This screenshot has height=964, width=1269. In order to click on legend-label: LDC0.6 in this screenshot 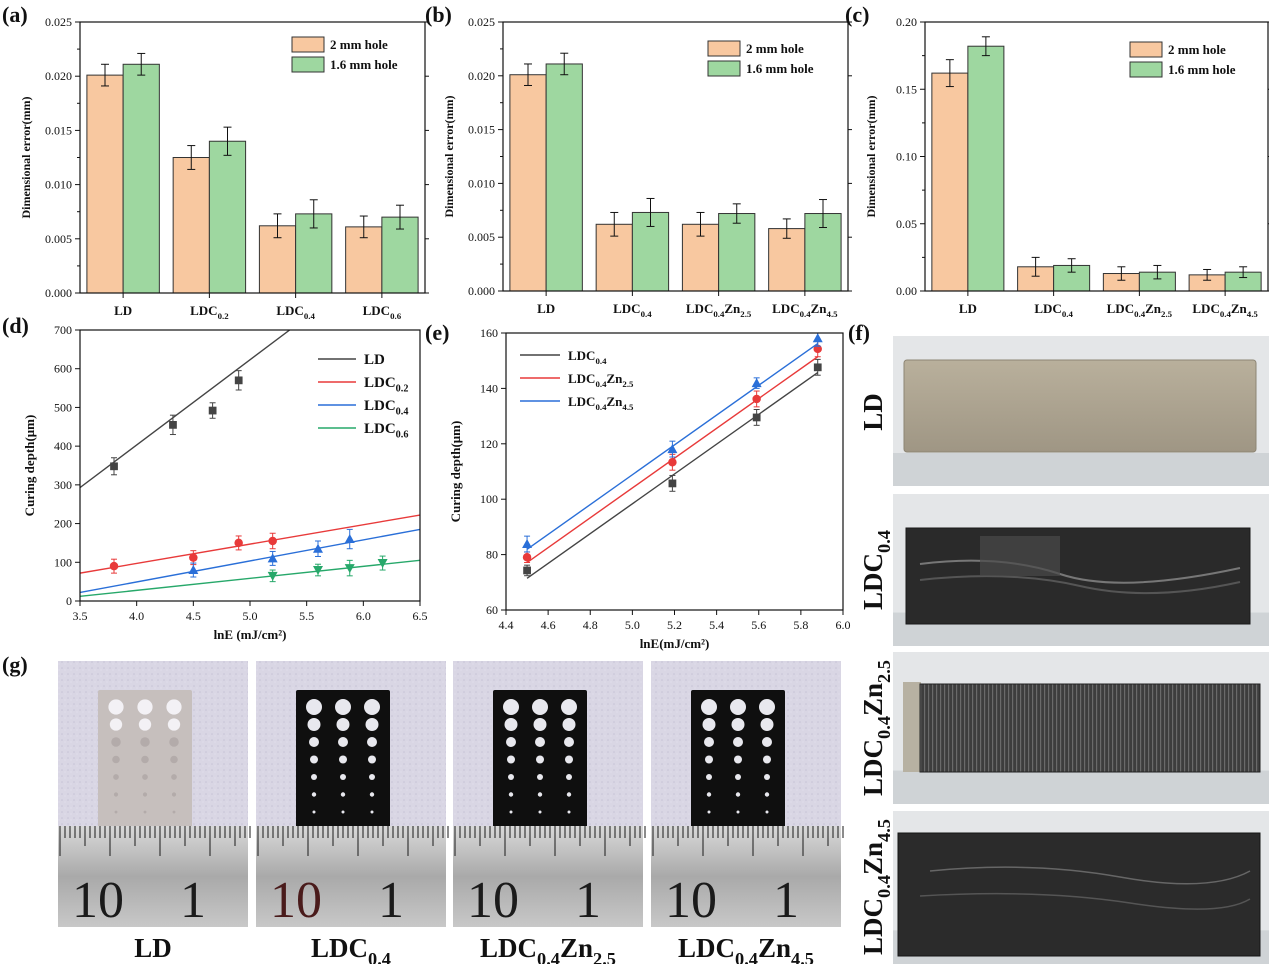, I will do `click(386, 431)`.